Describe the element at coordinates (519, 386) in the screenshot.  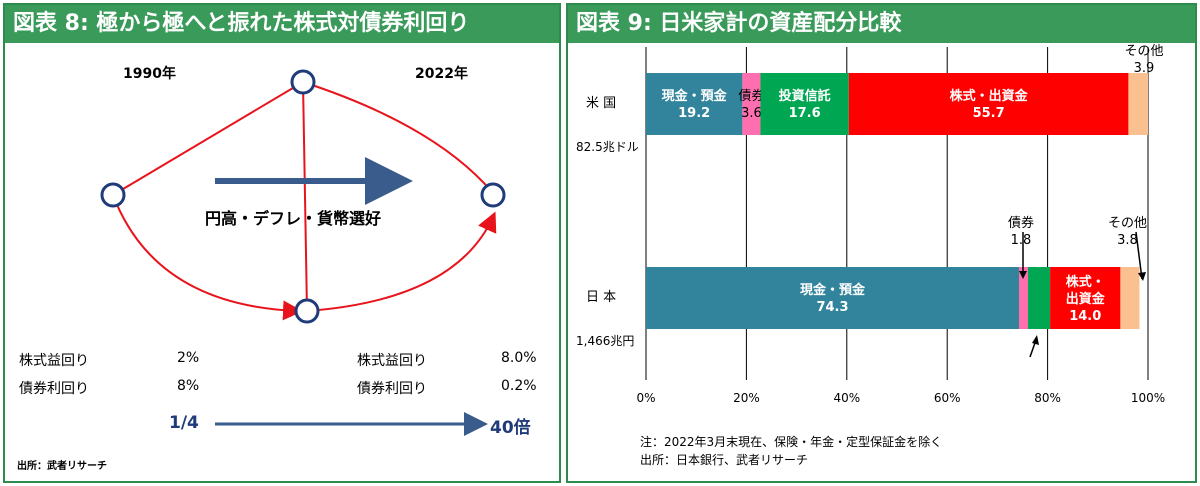
I see `row2-right-value: 0.2%` at that location.